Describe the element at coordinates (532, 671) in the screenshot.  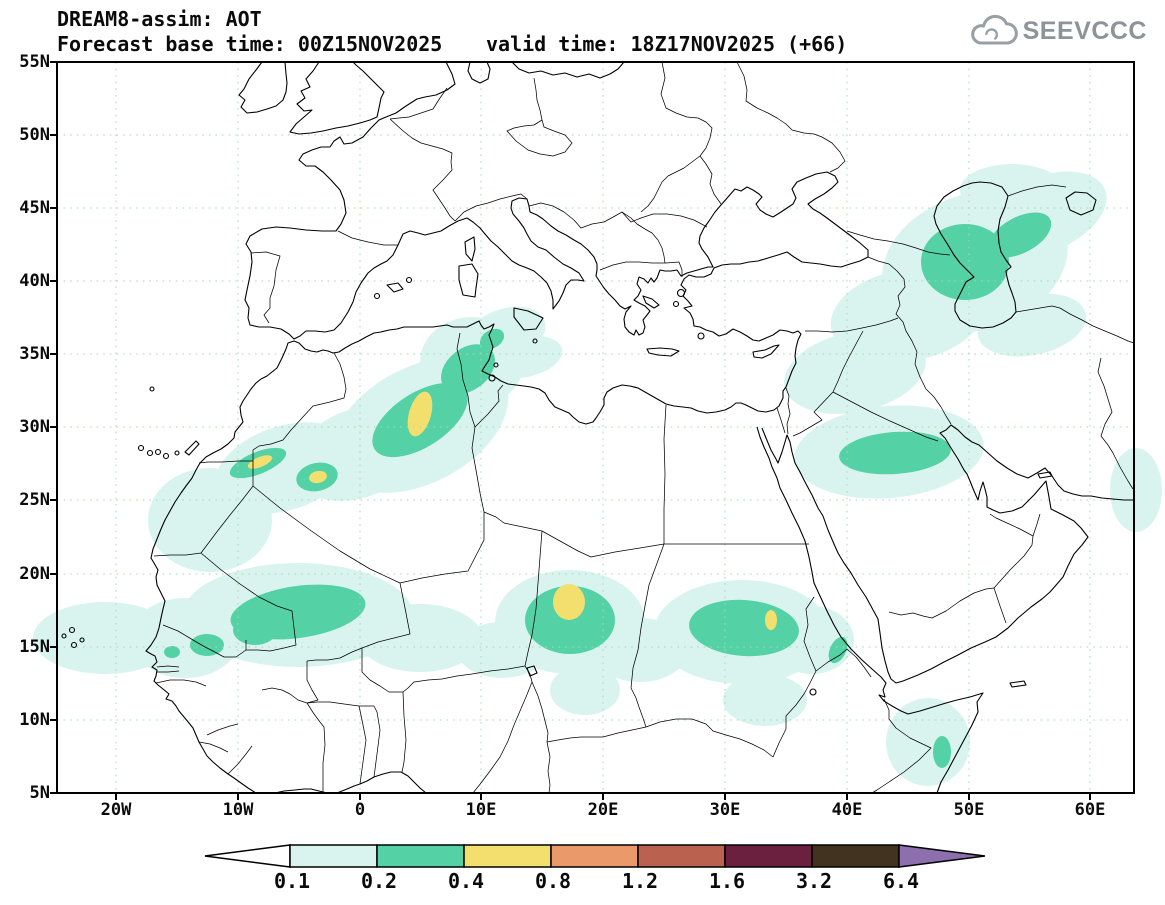
I see `lake-chad` at that location.